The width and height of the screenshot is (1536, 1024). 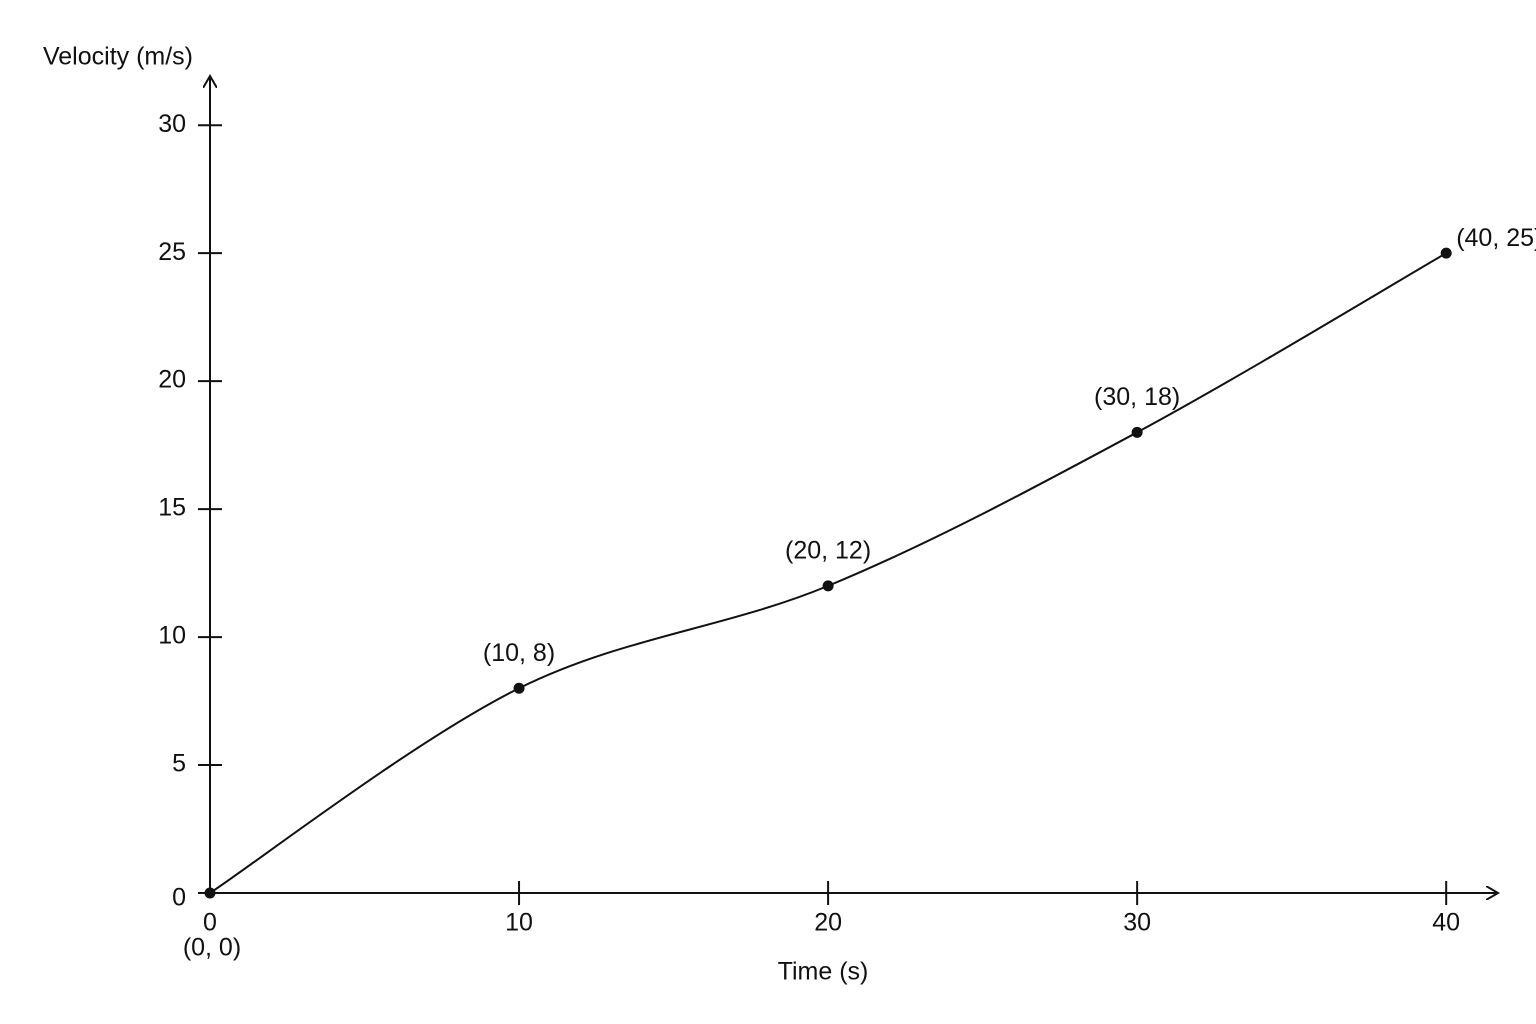 I want to click on x-tick-label: 40, so click(x=1446, y=923).